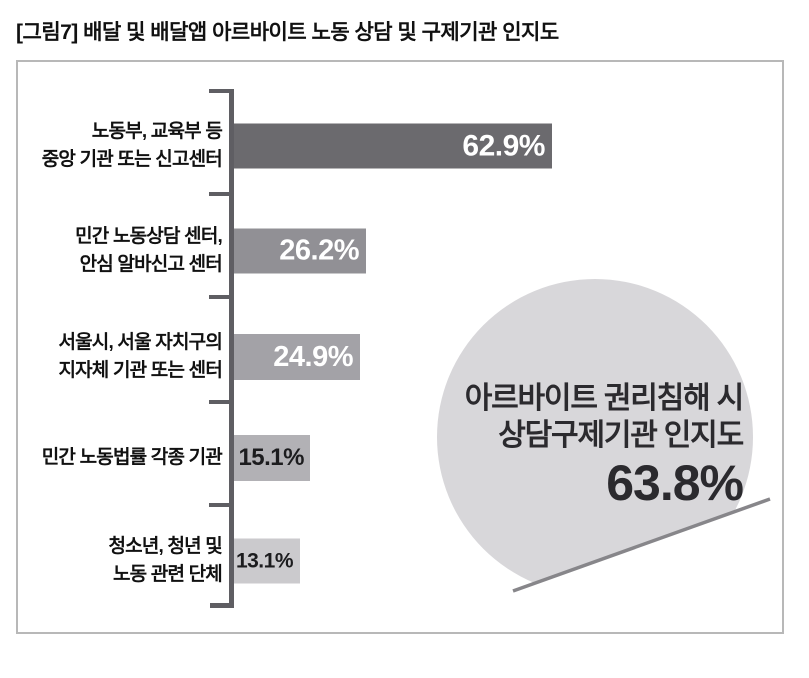 The width and height of the screenshot is (809, 678). What do you see at coordinates (132, 145) in the screenshot?
I see `category-label: 노동부, 교육부 등 중앙 기관 또는 신고센터` at bounding box center [132, 145].